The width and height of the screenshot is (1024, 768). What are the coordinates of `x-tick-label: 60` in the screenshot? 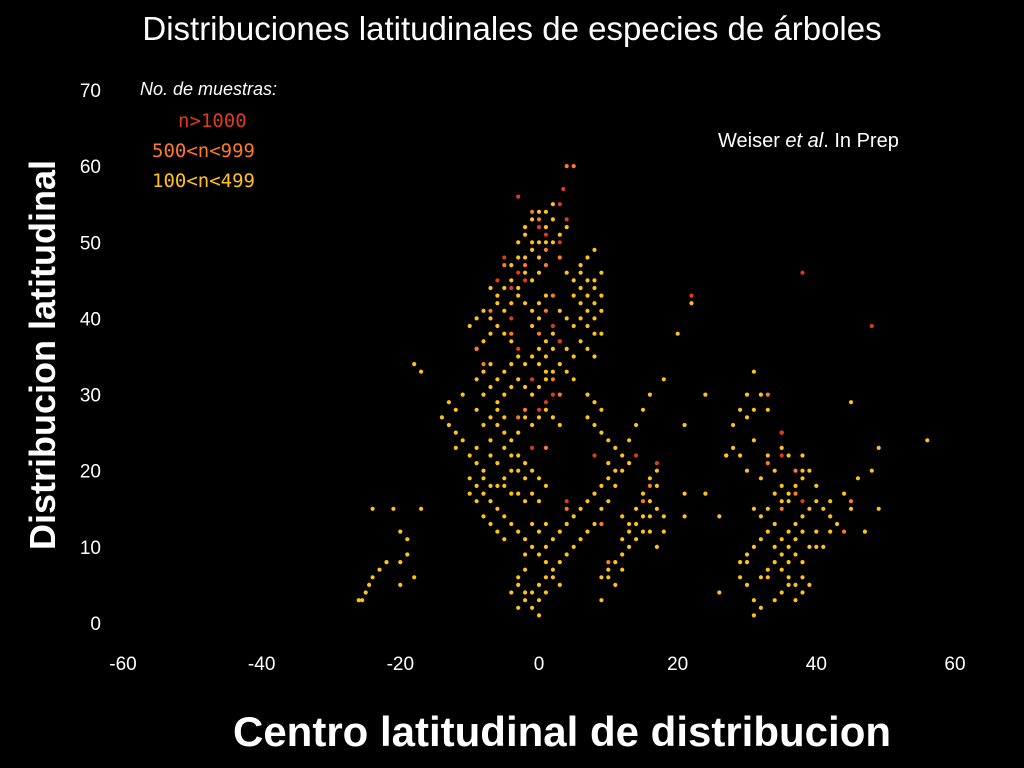 It's located at (954, 664).